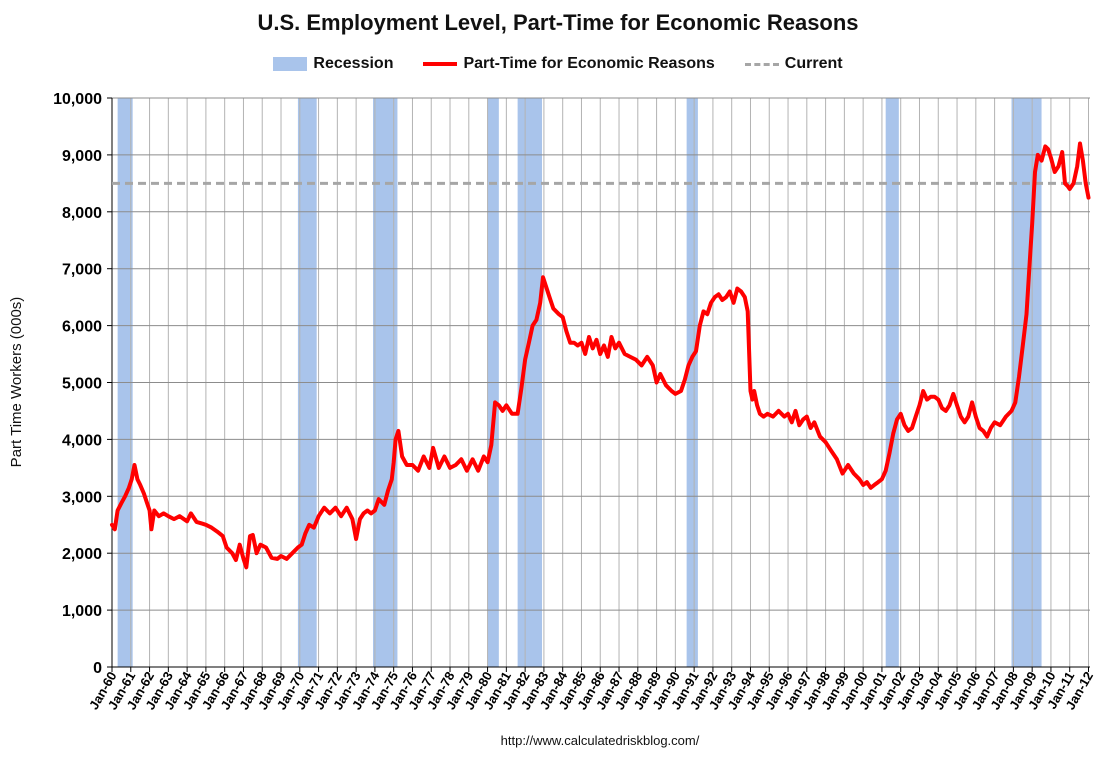 This screenshot has width=1116, height=766. I want to click on source-url: http://www.calculatedriskblog.com/, so click(600, 740).